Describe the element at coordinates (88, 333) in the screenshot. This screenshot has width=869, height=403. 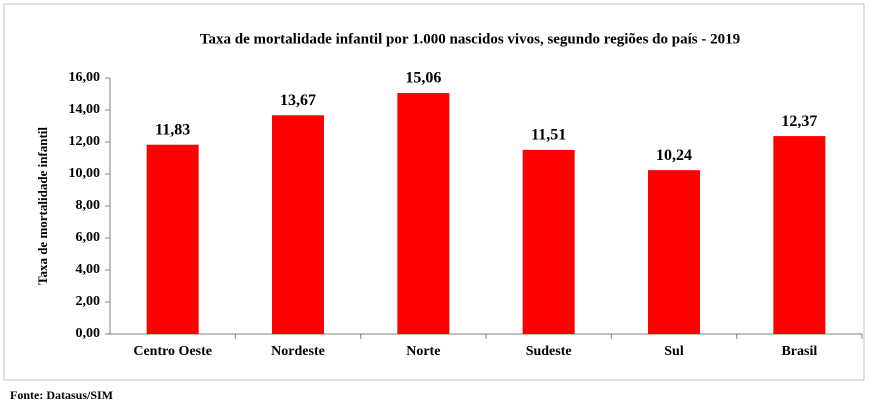
I see `y-tick-label: 0,00` at that location.